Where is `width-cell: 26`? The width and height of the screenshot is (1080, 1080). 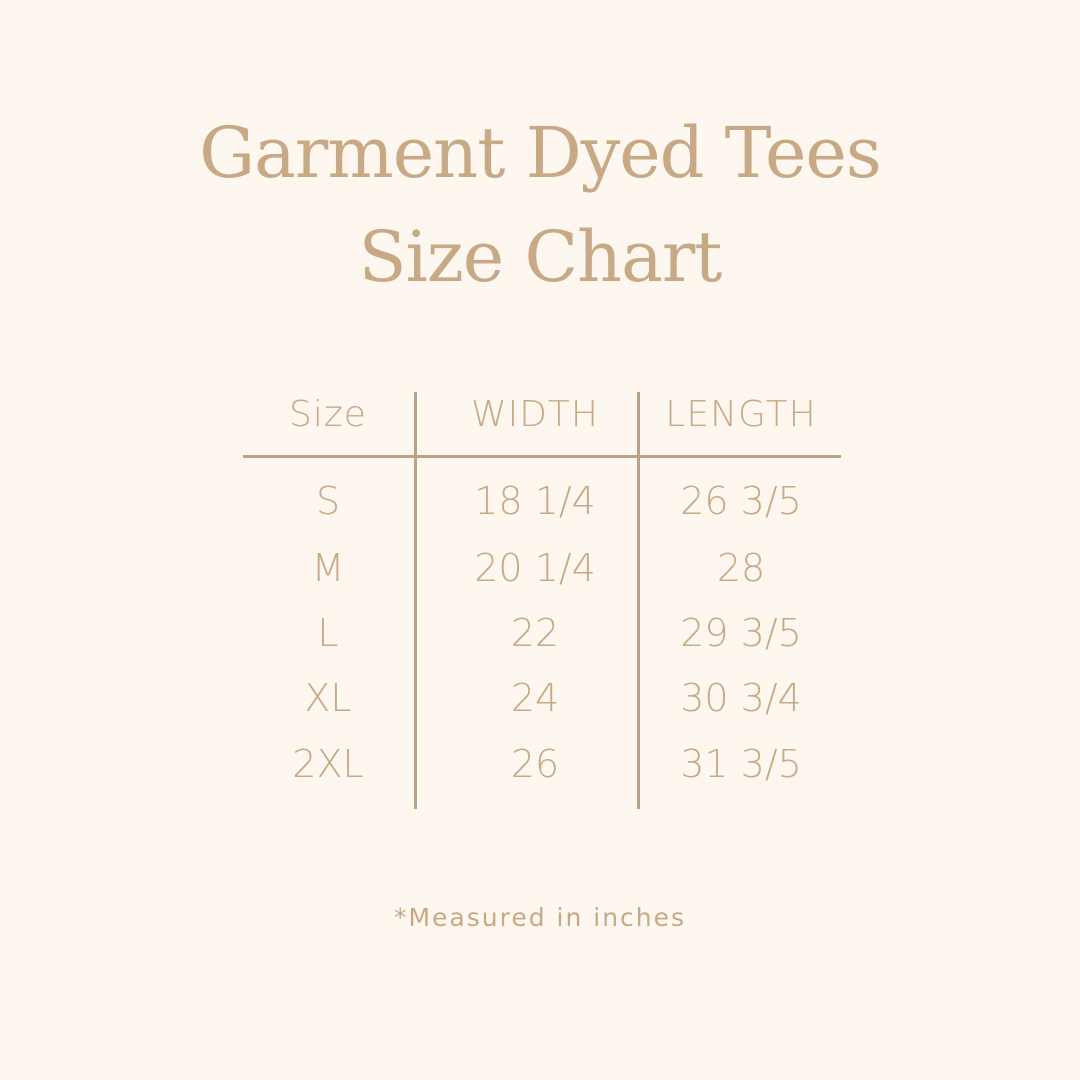 width-cell: 26 is located at coordinates (535, 764).